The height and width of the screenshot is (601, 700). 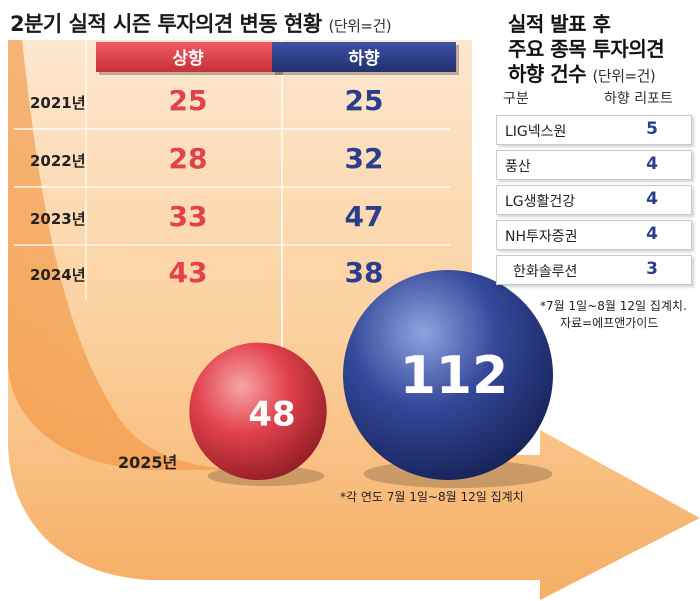 I want to click on column-header-label: 상향, so click(x=188, y=58).